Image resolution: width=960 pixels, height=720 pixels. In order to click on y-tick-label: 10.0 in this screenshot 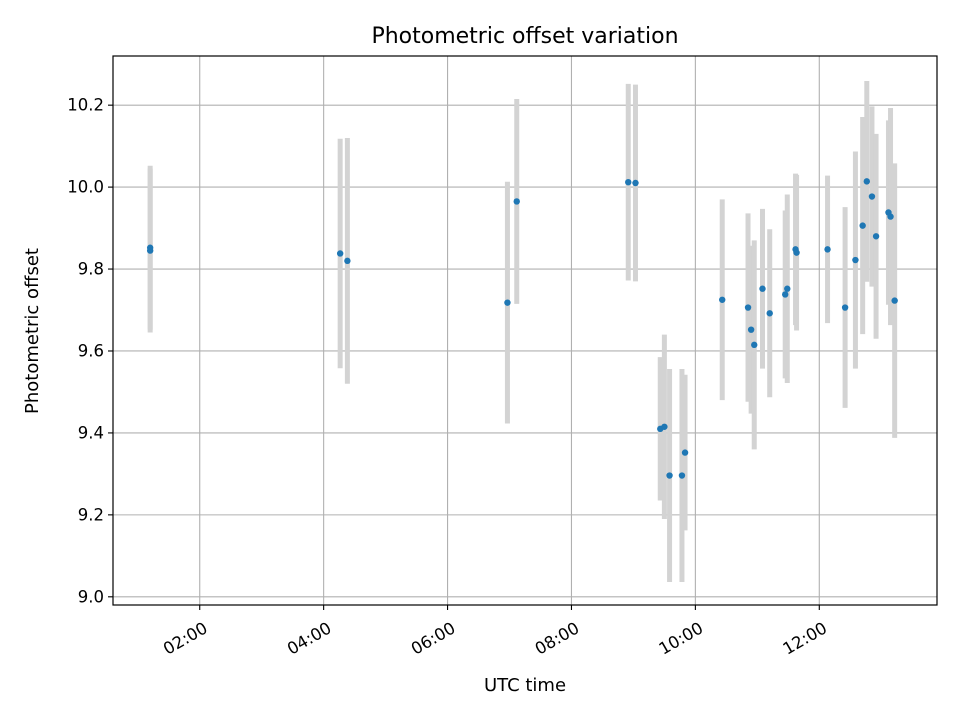, I will do `click(85, 187)`.